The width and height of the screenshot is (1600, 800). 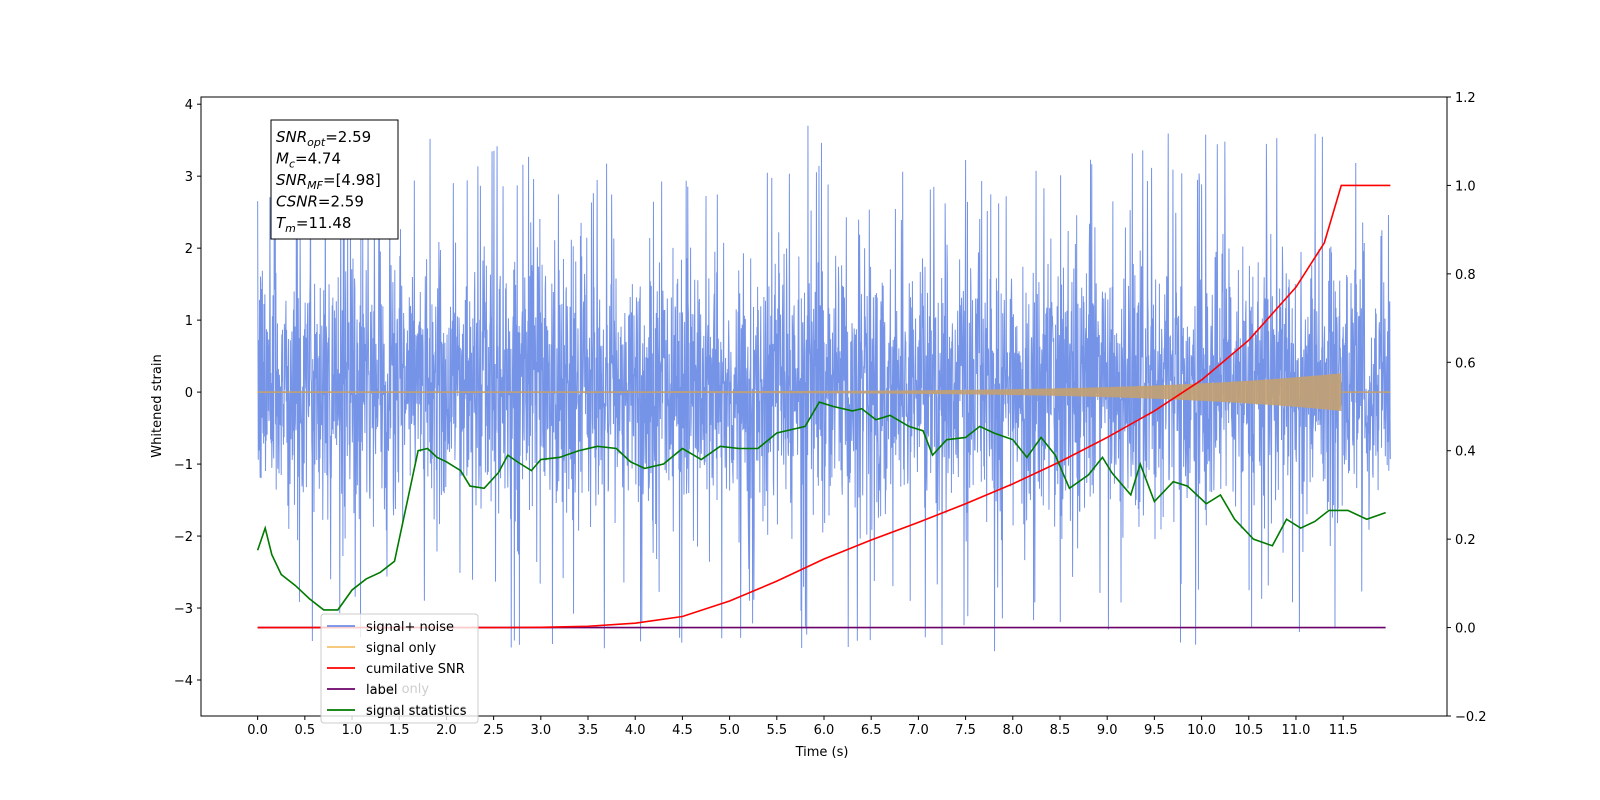 What do you see at coordinates (183, 537) in the screenshot?
I see `y-left-tick-label-6: −2` at bounding box center [183, 537].